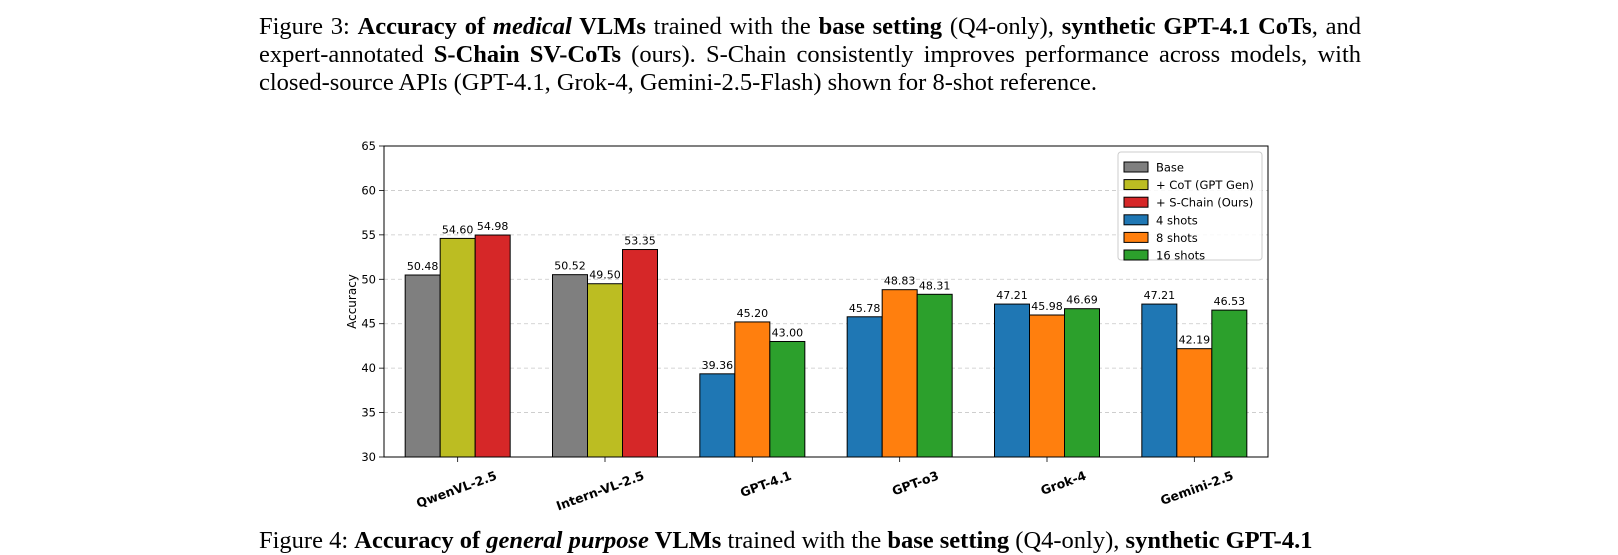 This screenshot has width=1618, height=555. Describe the element at coordinates (1170, 168) in the screenshot. I see `legend-entry: Base` at that location.